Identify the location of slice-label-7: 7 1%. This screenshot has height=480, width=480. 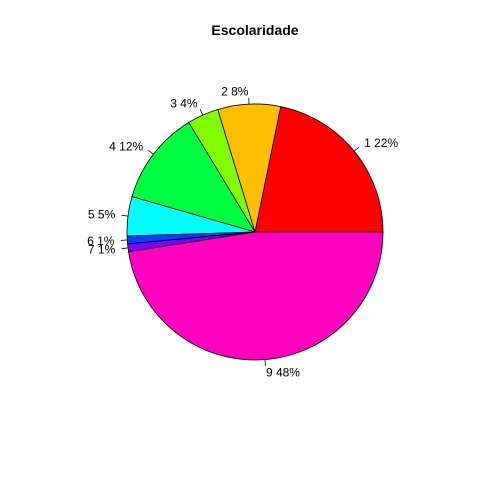
(102, 249).